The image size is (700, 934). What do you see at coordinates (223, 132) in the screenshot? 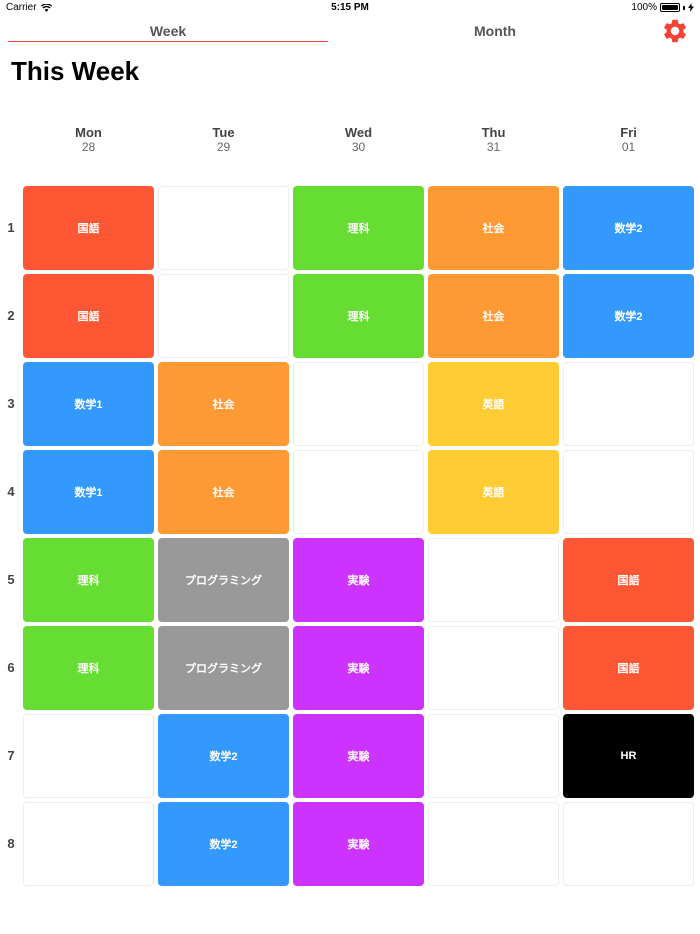
I see `day-name: Tue` at bounding box center [223, 132].